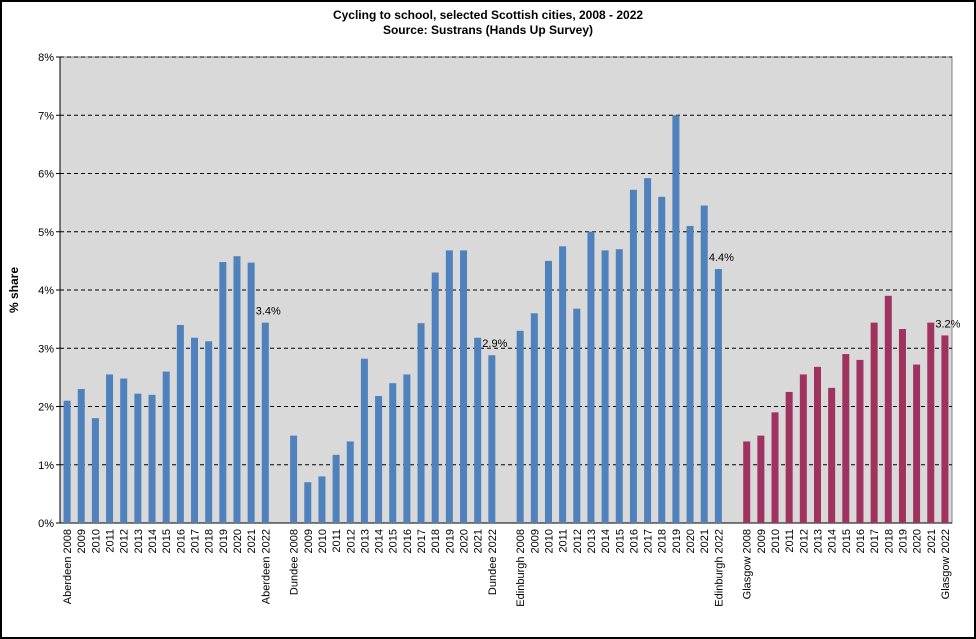 This screenshot has width=976, height=639. What do you see at coordinates (46, 408) in the screenshot?
I see `y-tick-label: 2%` at bounding box center [46, 408].